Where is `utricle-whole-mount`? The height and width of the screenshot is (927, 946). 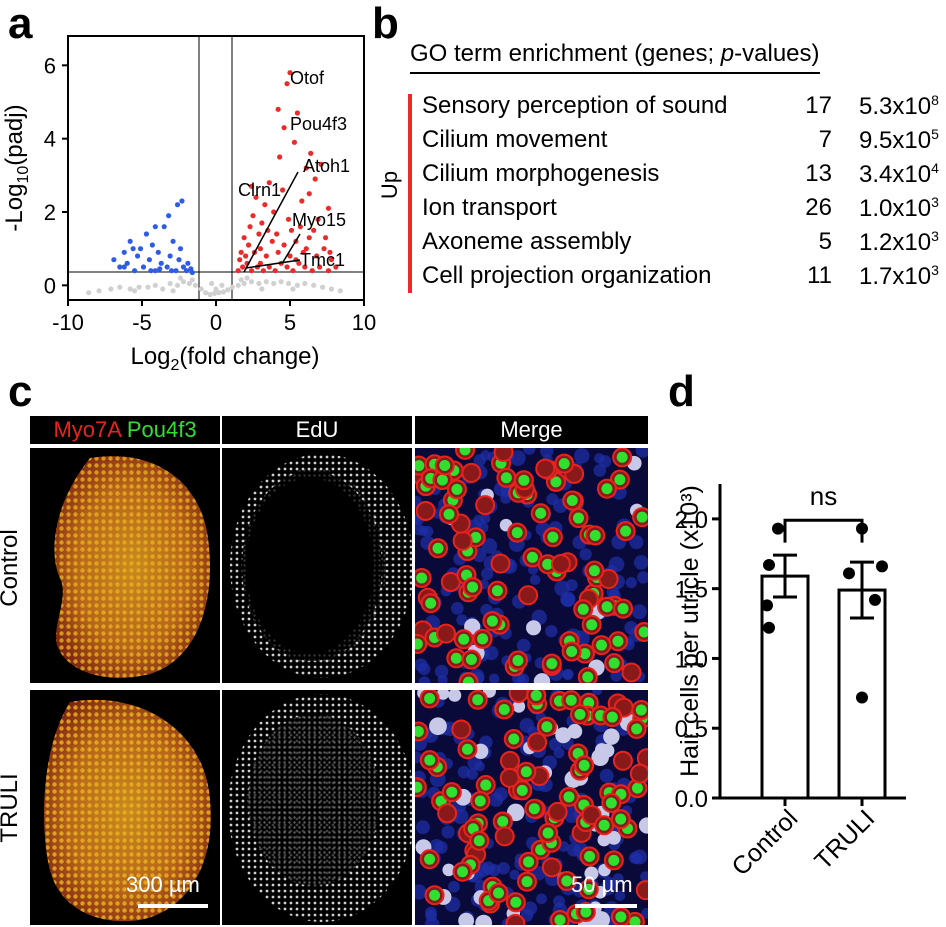 utricle-whole-mount is located at coordinates (132, 567).